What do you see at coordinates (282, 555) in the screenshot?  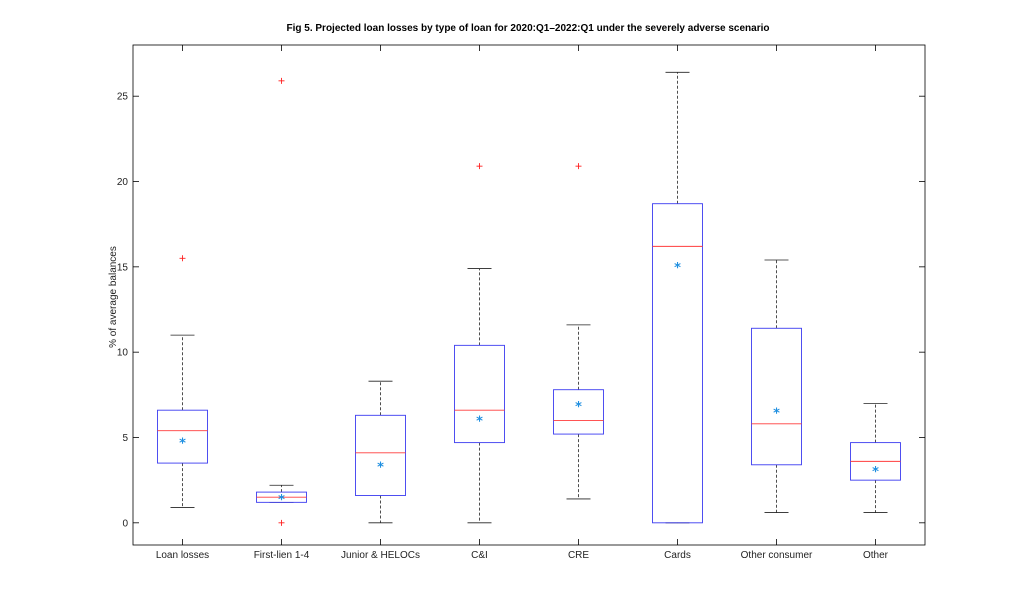 I see `x-tick-label: First-lien 1-4` at bounding box center [282, 555].